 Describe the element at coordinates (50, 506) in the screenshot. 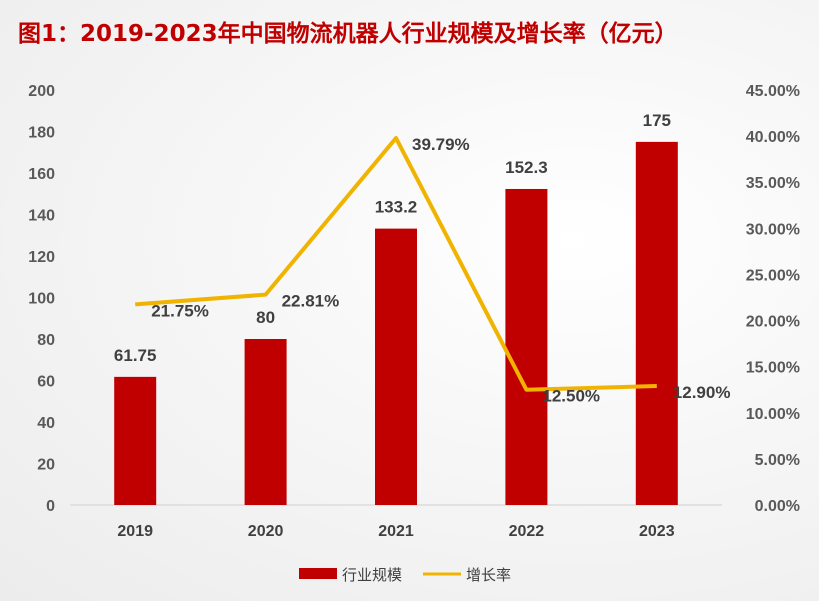

I see `left-tick-label: 0` at that location.